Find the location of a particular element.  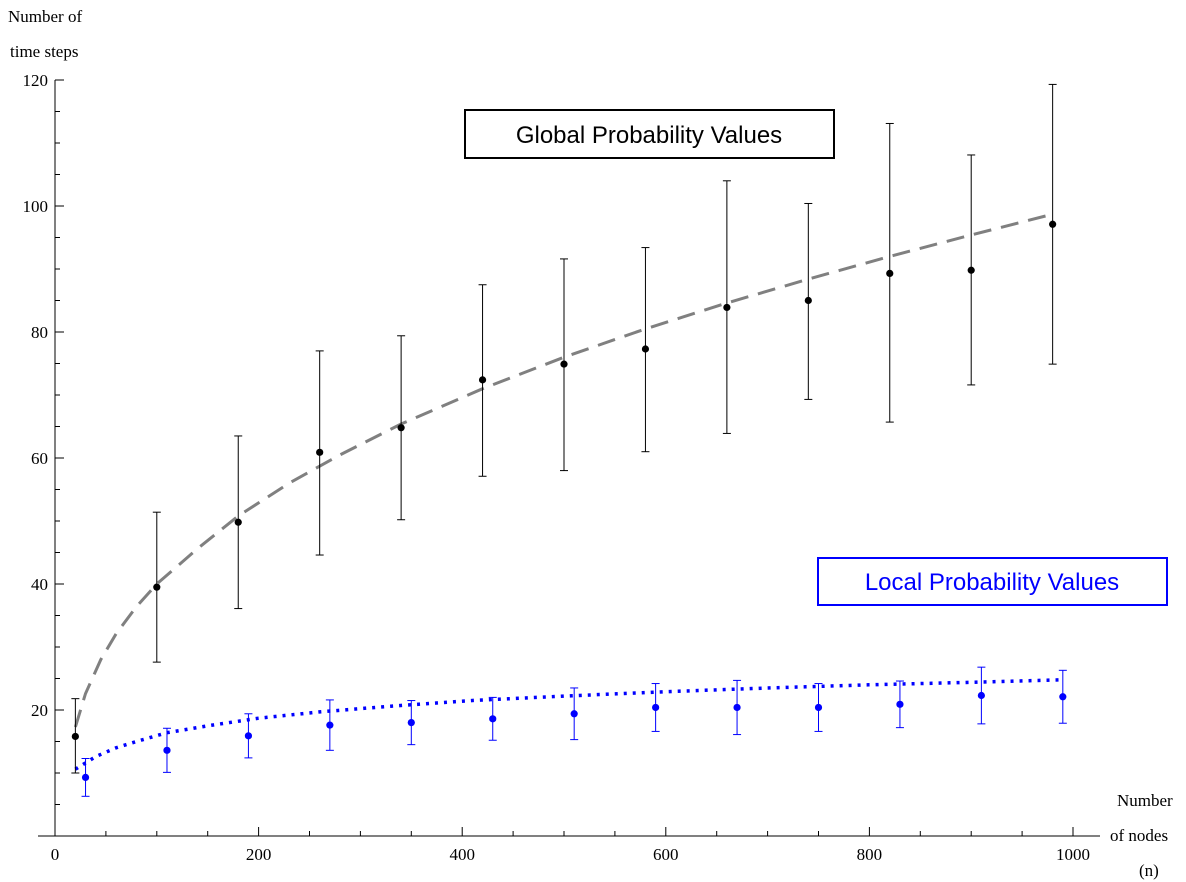

global-legend-label: Global Probability Values is located at coordinates (649, 135).